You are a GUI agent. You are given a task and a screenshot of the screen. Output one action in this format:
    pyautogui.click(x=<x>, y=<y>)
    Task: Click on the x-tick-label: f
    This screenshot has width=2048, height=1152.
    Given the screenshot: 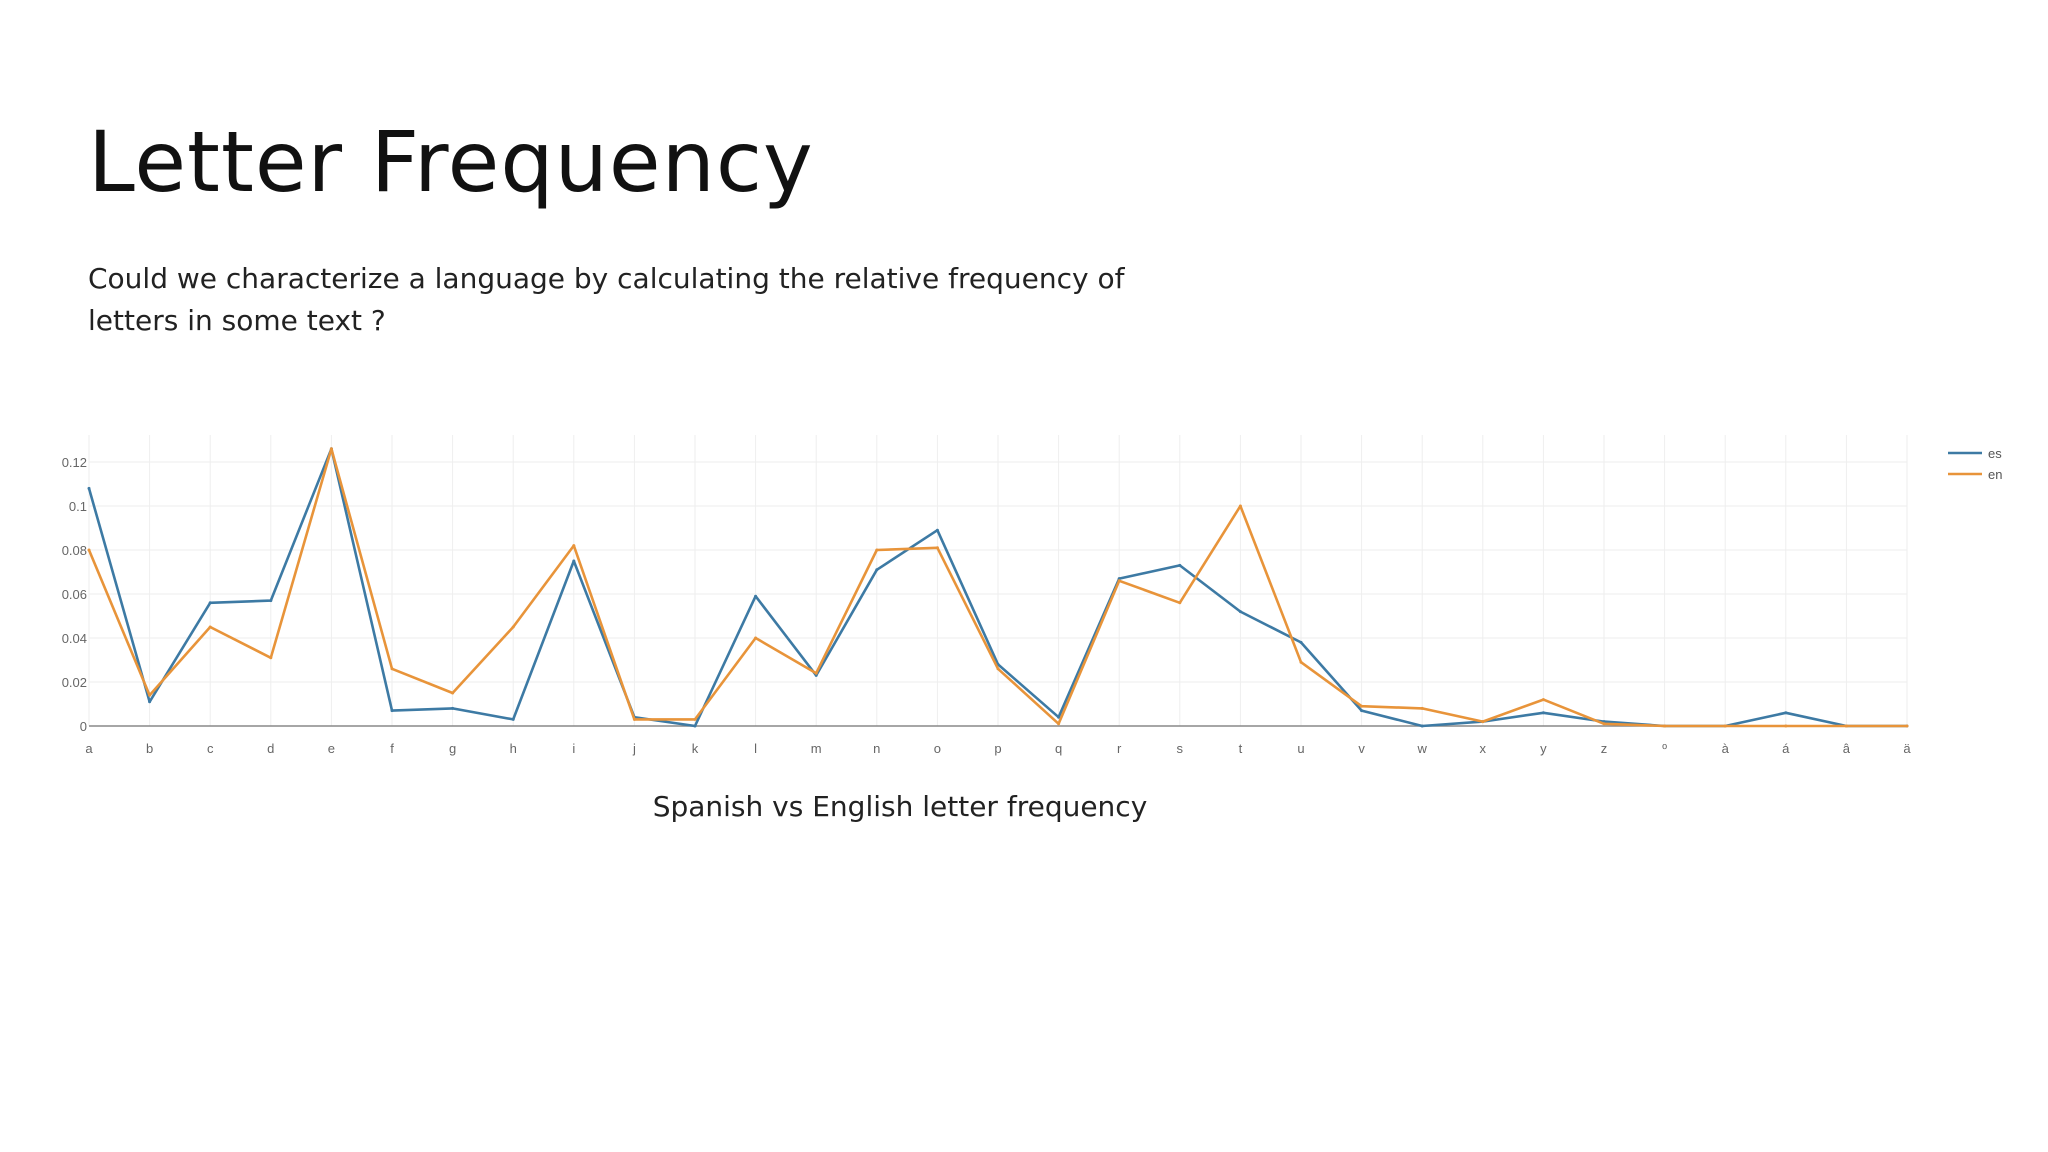 What is the action you would take?
    pyautogui.click(x=392, y=748)
    